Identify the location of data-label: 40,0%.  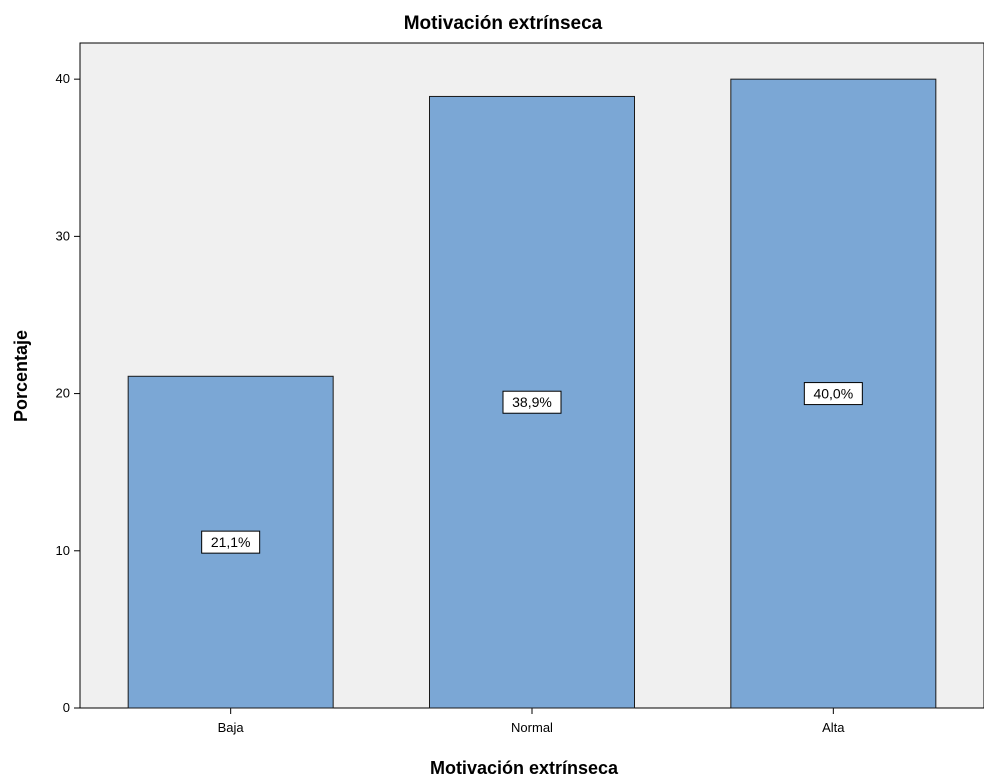
(833, 394).